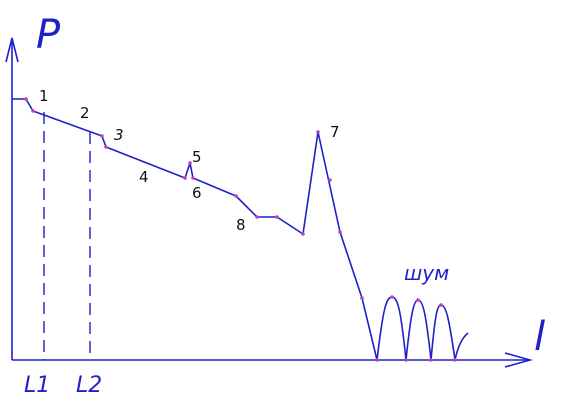 The height and width of the screenshot is (401, 566). I want to click on y-axis-label: P, so click(48, 35).